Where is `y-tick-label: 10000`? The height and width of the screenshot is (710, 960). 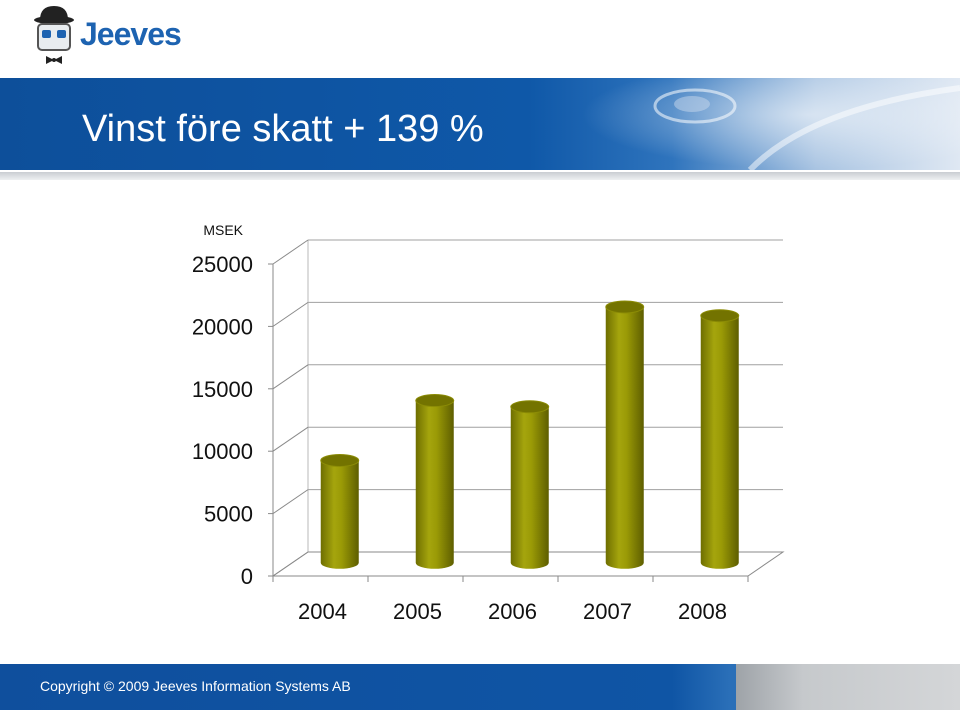
y-tick-label: 10000 is located at coordinates (222, 451).